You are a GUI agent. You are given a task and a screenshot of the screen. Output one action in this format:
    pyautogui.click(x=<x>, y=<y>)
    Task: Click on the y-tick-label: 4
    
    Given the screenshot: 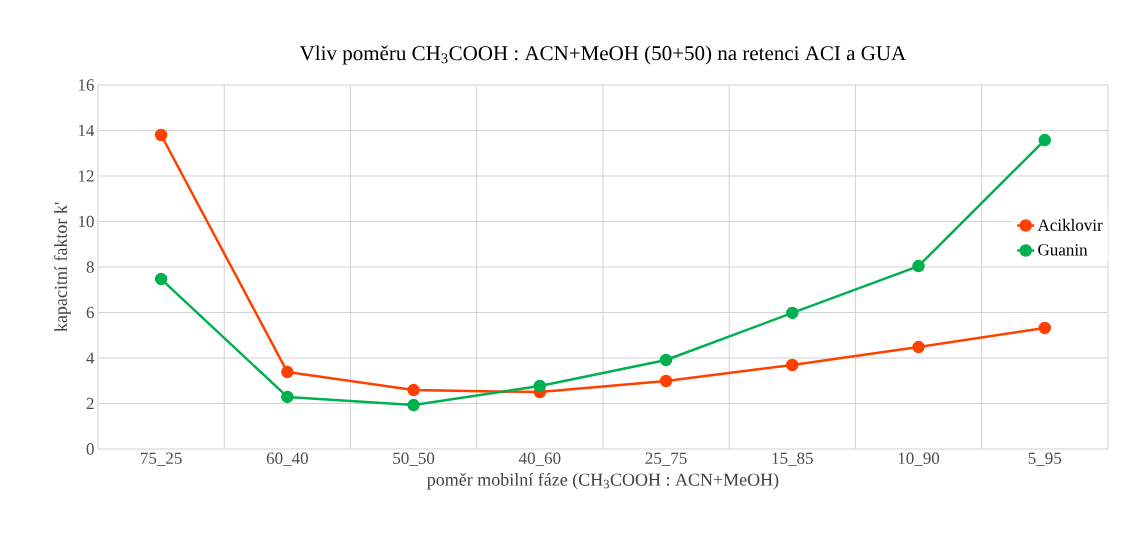 What is the action you would take?
    pyautogui.click(x=90, y=358)
    